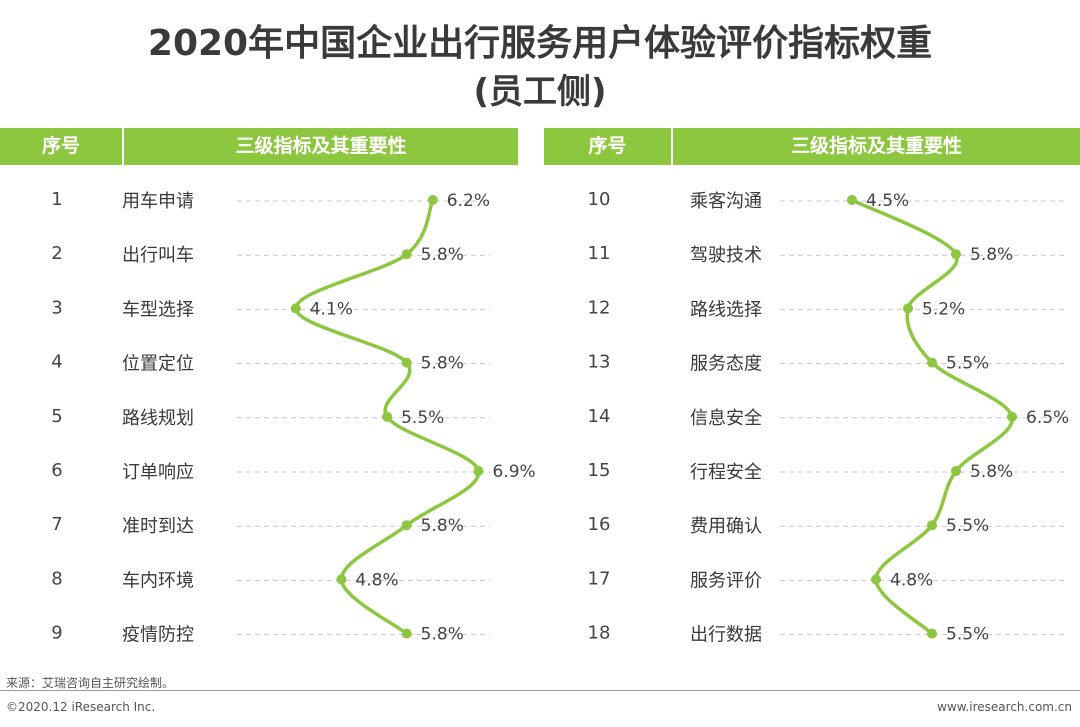  I want to click on table-header-right: 序号 三级指标及其重要性, so click(812, 146).